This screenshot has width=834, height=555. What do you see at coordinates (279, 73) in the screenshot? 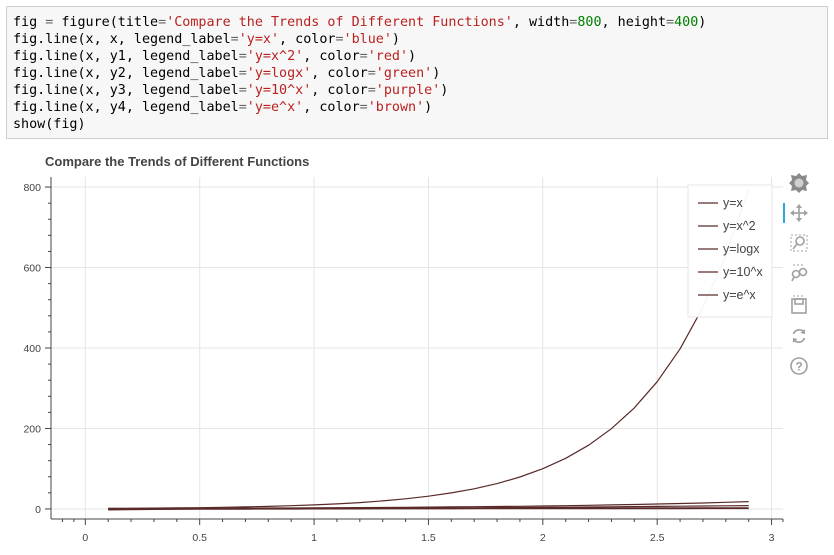
I see `code-token: 'y=logx'` at bounding box center [279, 73].